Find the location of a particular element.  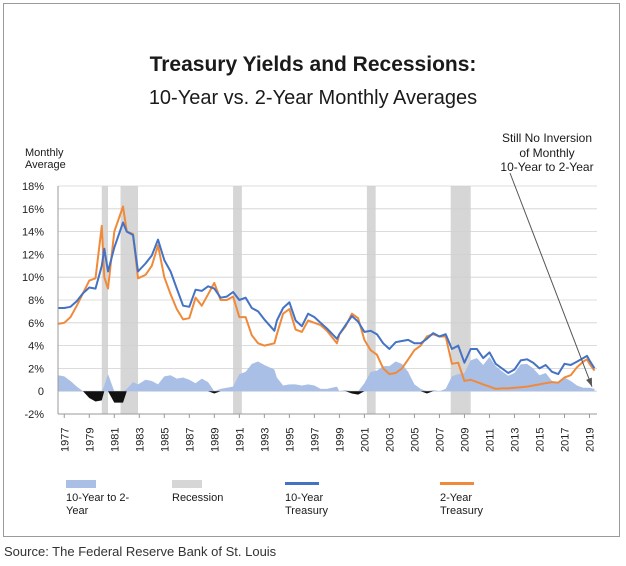

x-tick-label: 1995 is located at coordinates (290, 440).